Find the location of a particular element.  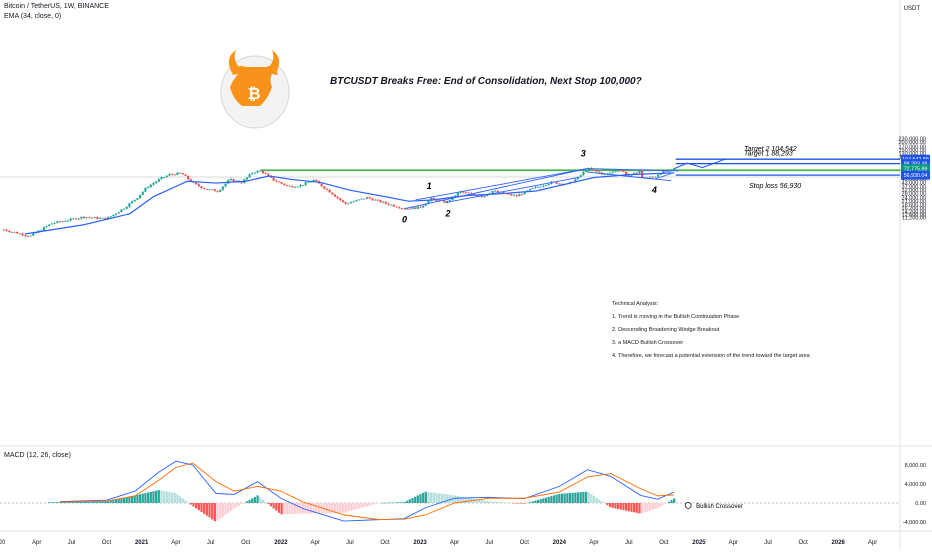

x-tick-label: 2023 is located at coordinates (420, 543).